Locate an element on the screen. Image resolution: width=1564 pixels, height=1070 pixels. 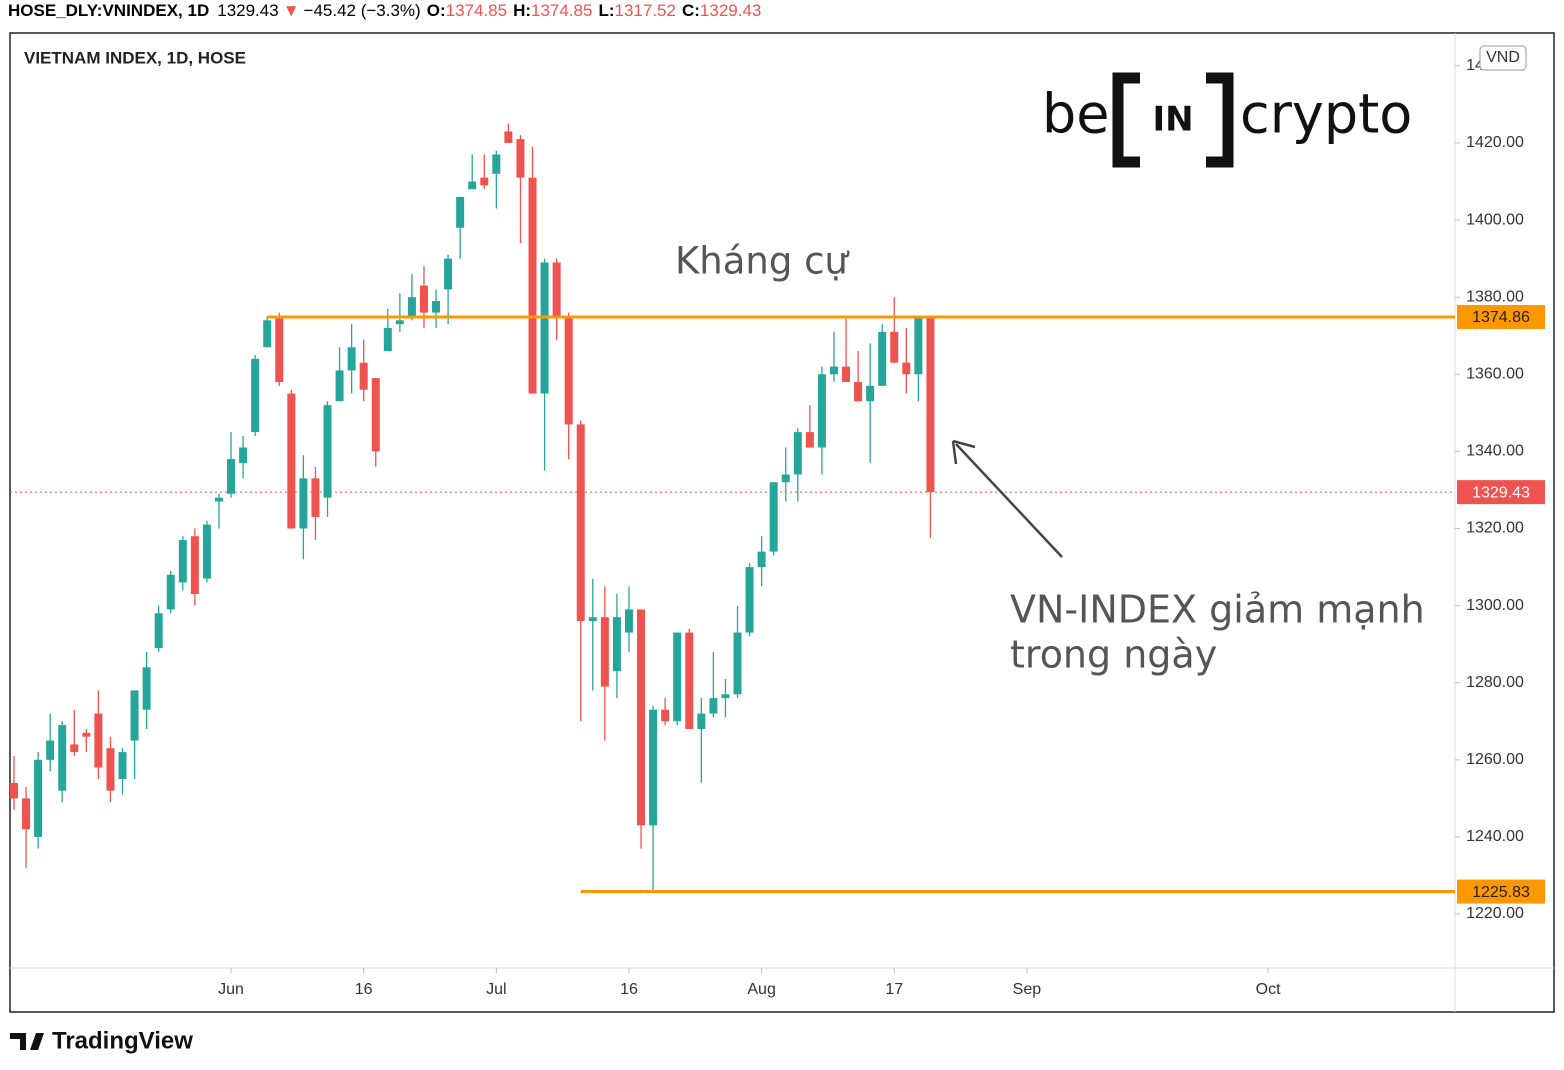
open: 1374.85 is located at coordinates (476, 10).